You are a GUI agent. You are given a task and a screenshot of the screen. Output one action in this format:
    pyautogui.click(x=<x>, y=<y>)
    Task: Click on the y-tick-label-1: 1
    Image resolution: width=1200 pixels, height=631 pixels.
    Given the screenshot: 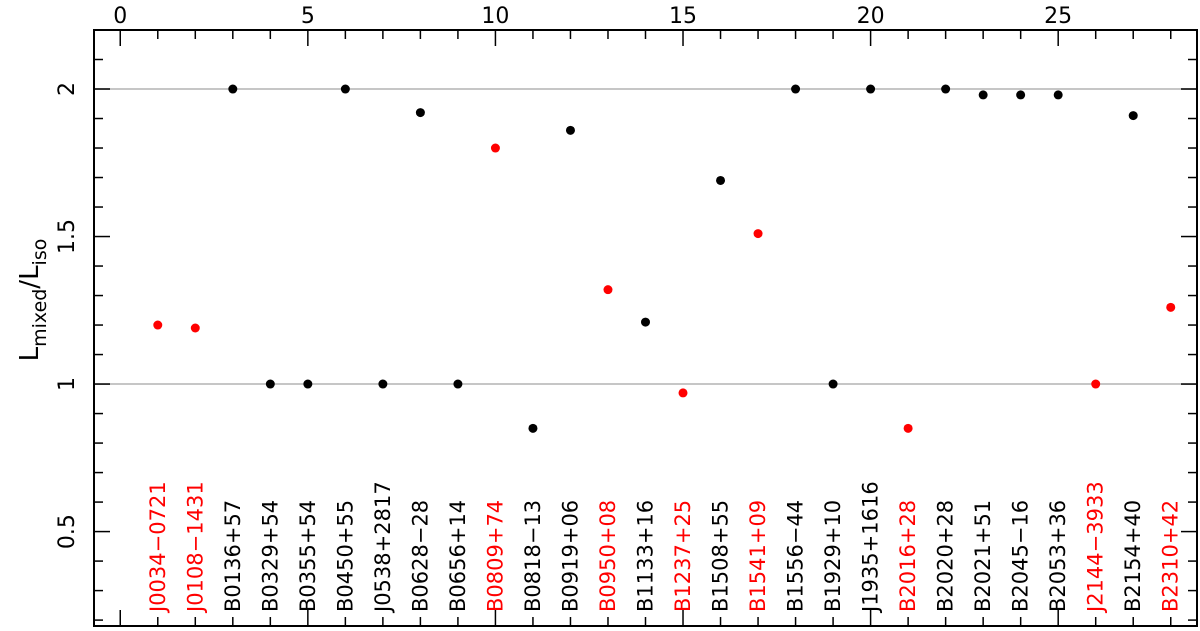 What is the action you would take?
    pyautogui.click(x=67, y=384)
    